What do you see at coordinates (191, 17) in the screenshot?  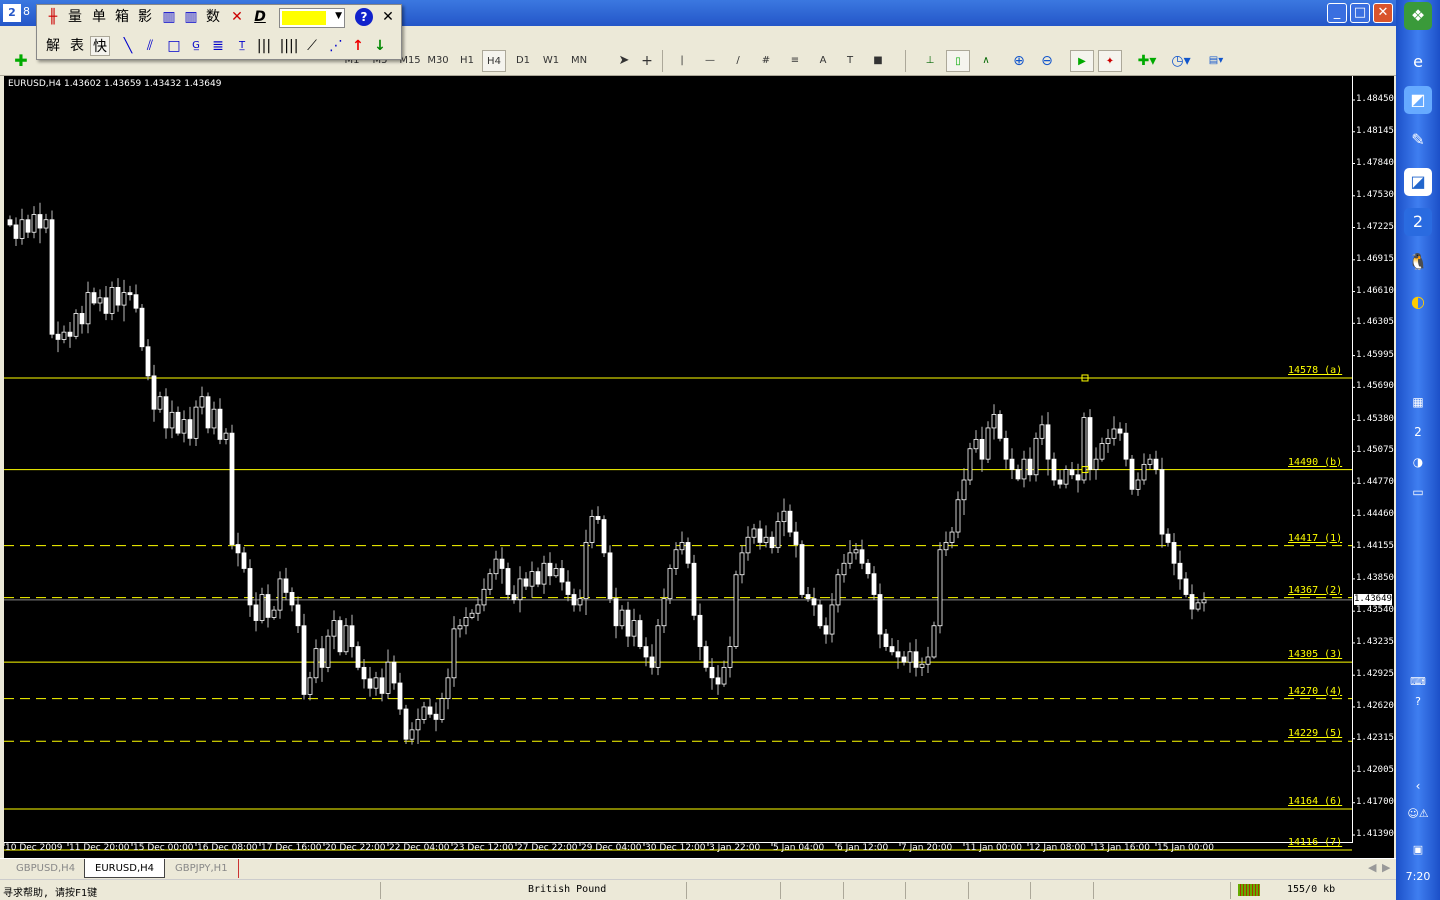 I see `histogram2-icon: ▥` at bounding box center [191, 17].